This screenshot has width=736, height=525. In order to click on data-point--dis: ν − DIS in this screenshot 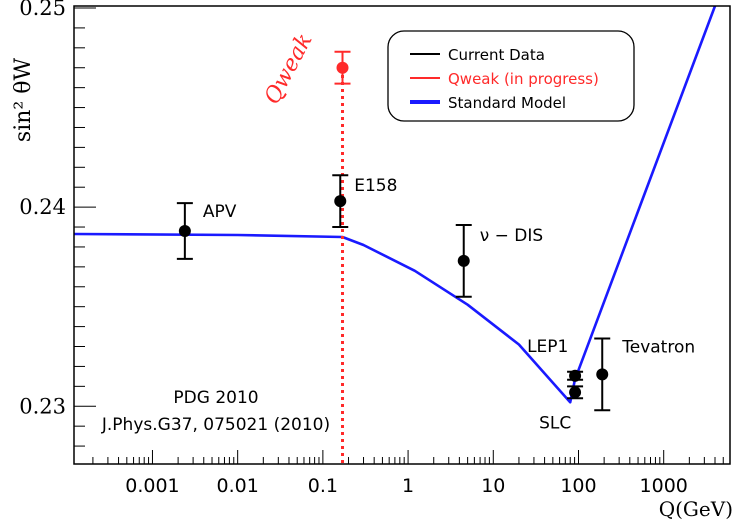, I will do `click(499, 261)`.